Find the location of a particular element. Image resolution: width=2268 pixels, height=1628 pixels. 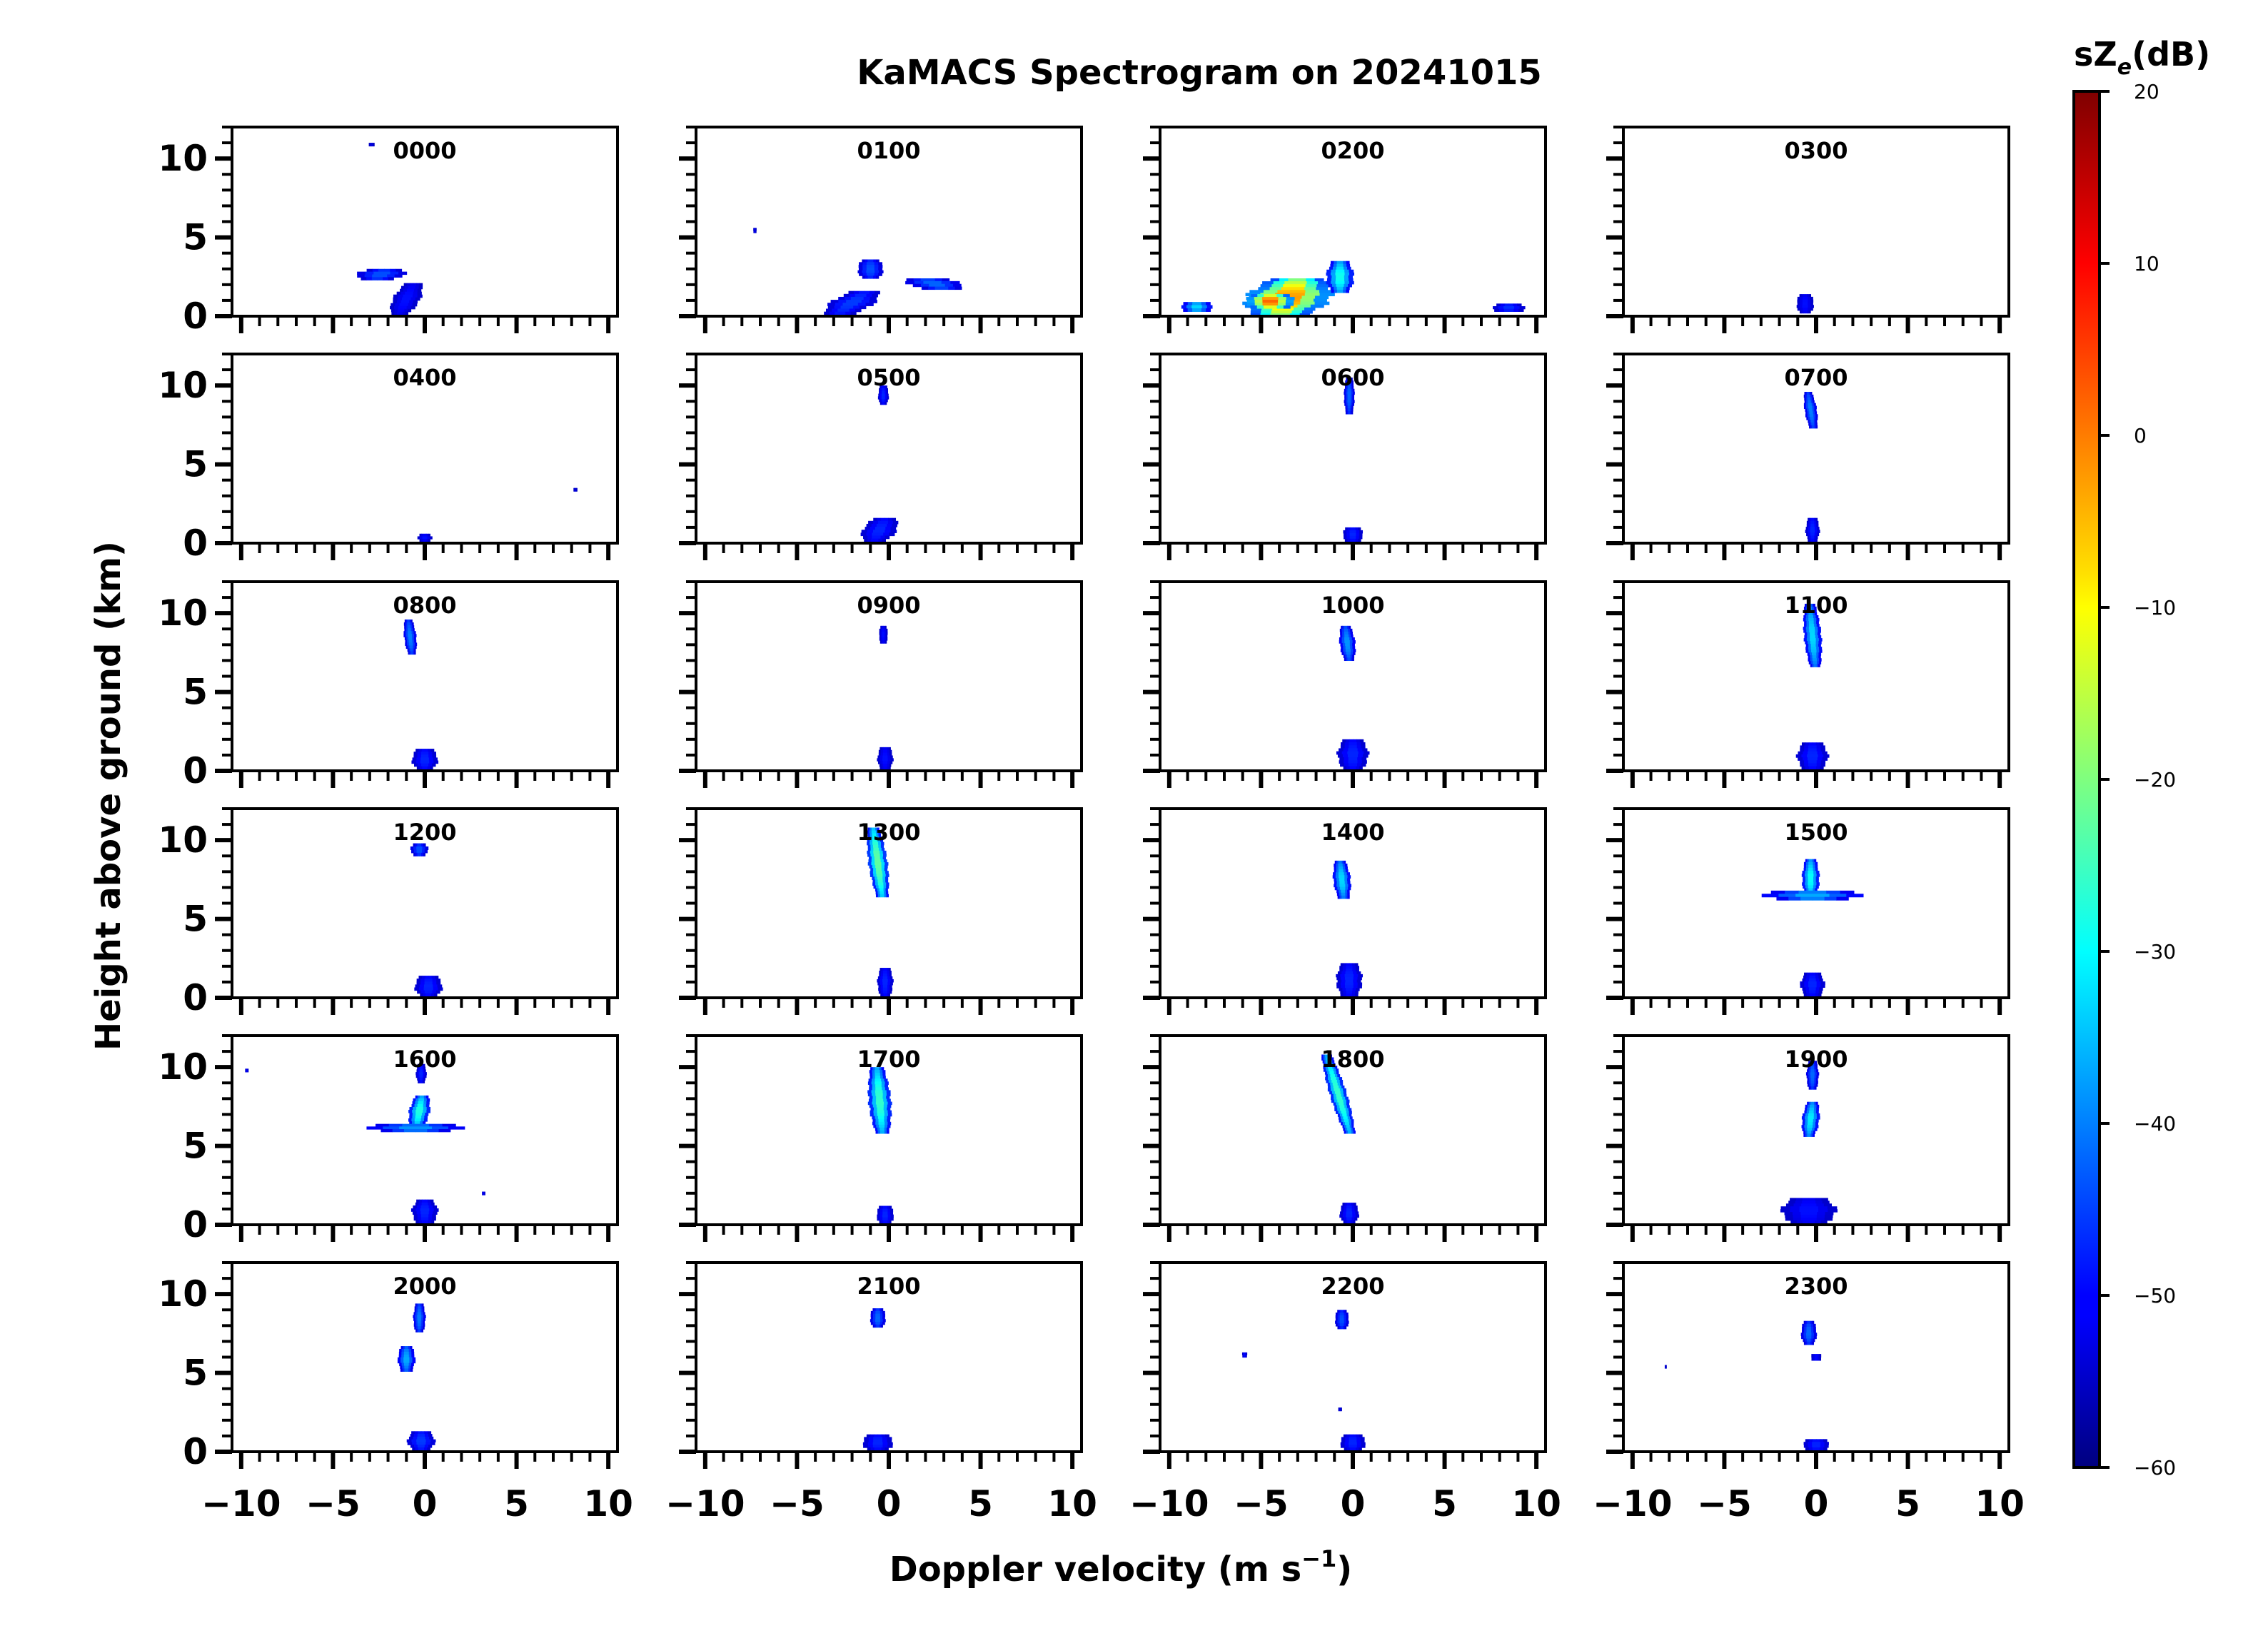

colorbar-label-unit: (dB) is located at coordinates (2171, 54).